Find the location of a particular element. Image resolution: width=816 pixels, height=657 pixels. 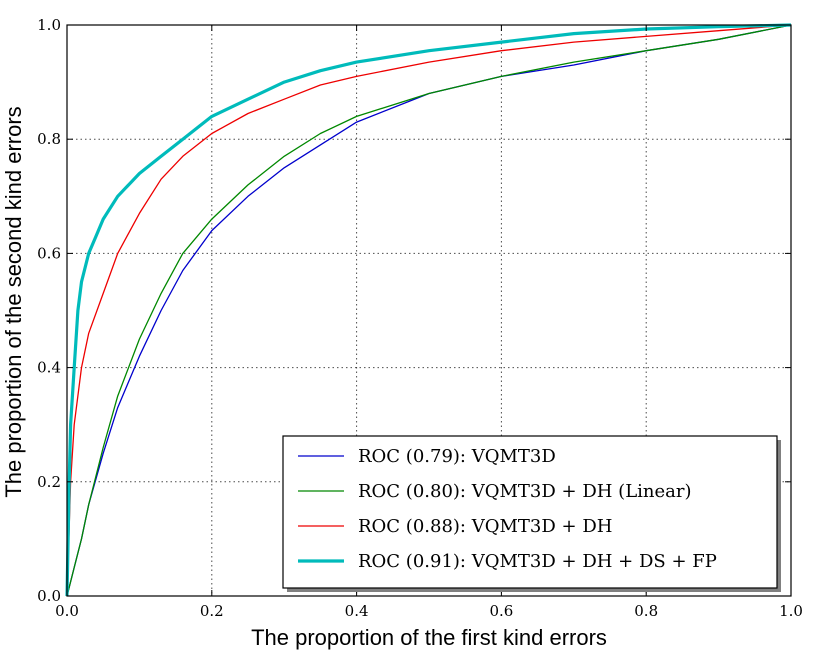

legend-box is located at coordinates (530, 512).